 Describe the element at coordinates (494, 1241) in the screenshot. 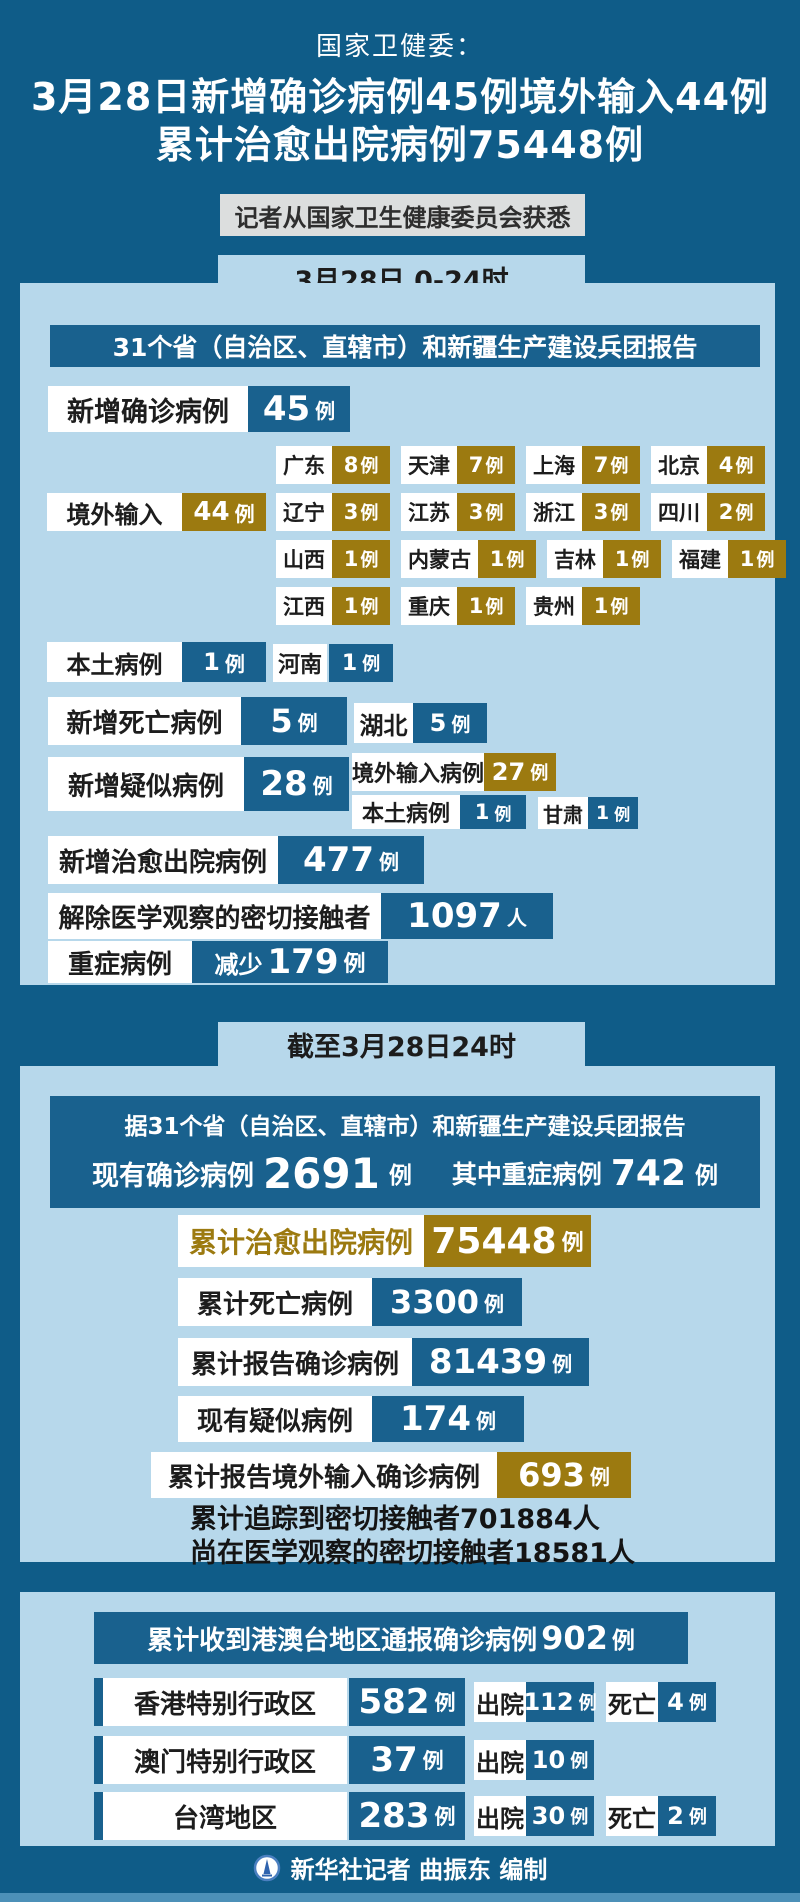

I see `cum-recovered-value: 75448` at that location.